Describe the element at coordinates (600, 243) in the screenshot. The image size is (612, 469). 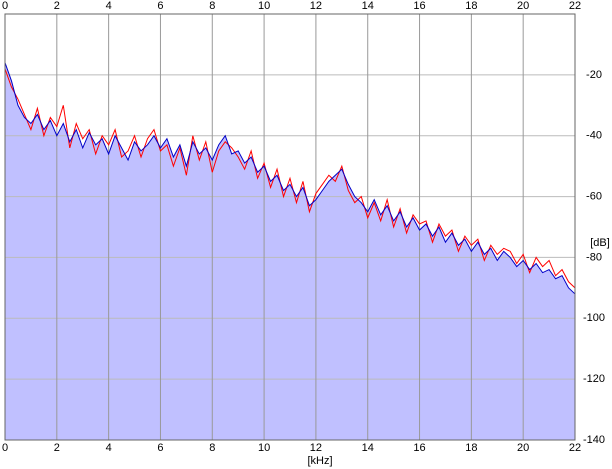
I see `y-axis-label: [dB]` at that location.